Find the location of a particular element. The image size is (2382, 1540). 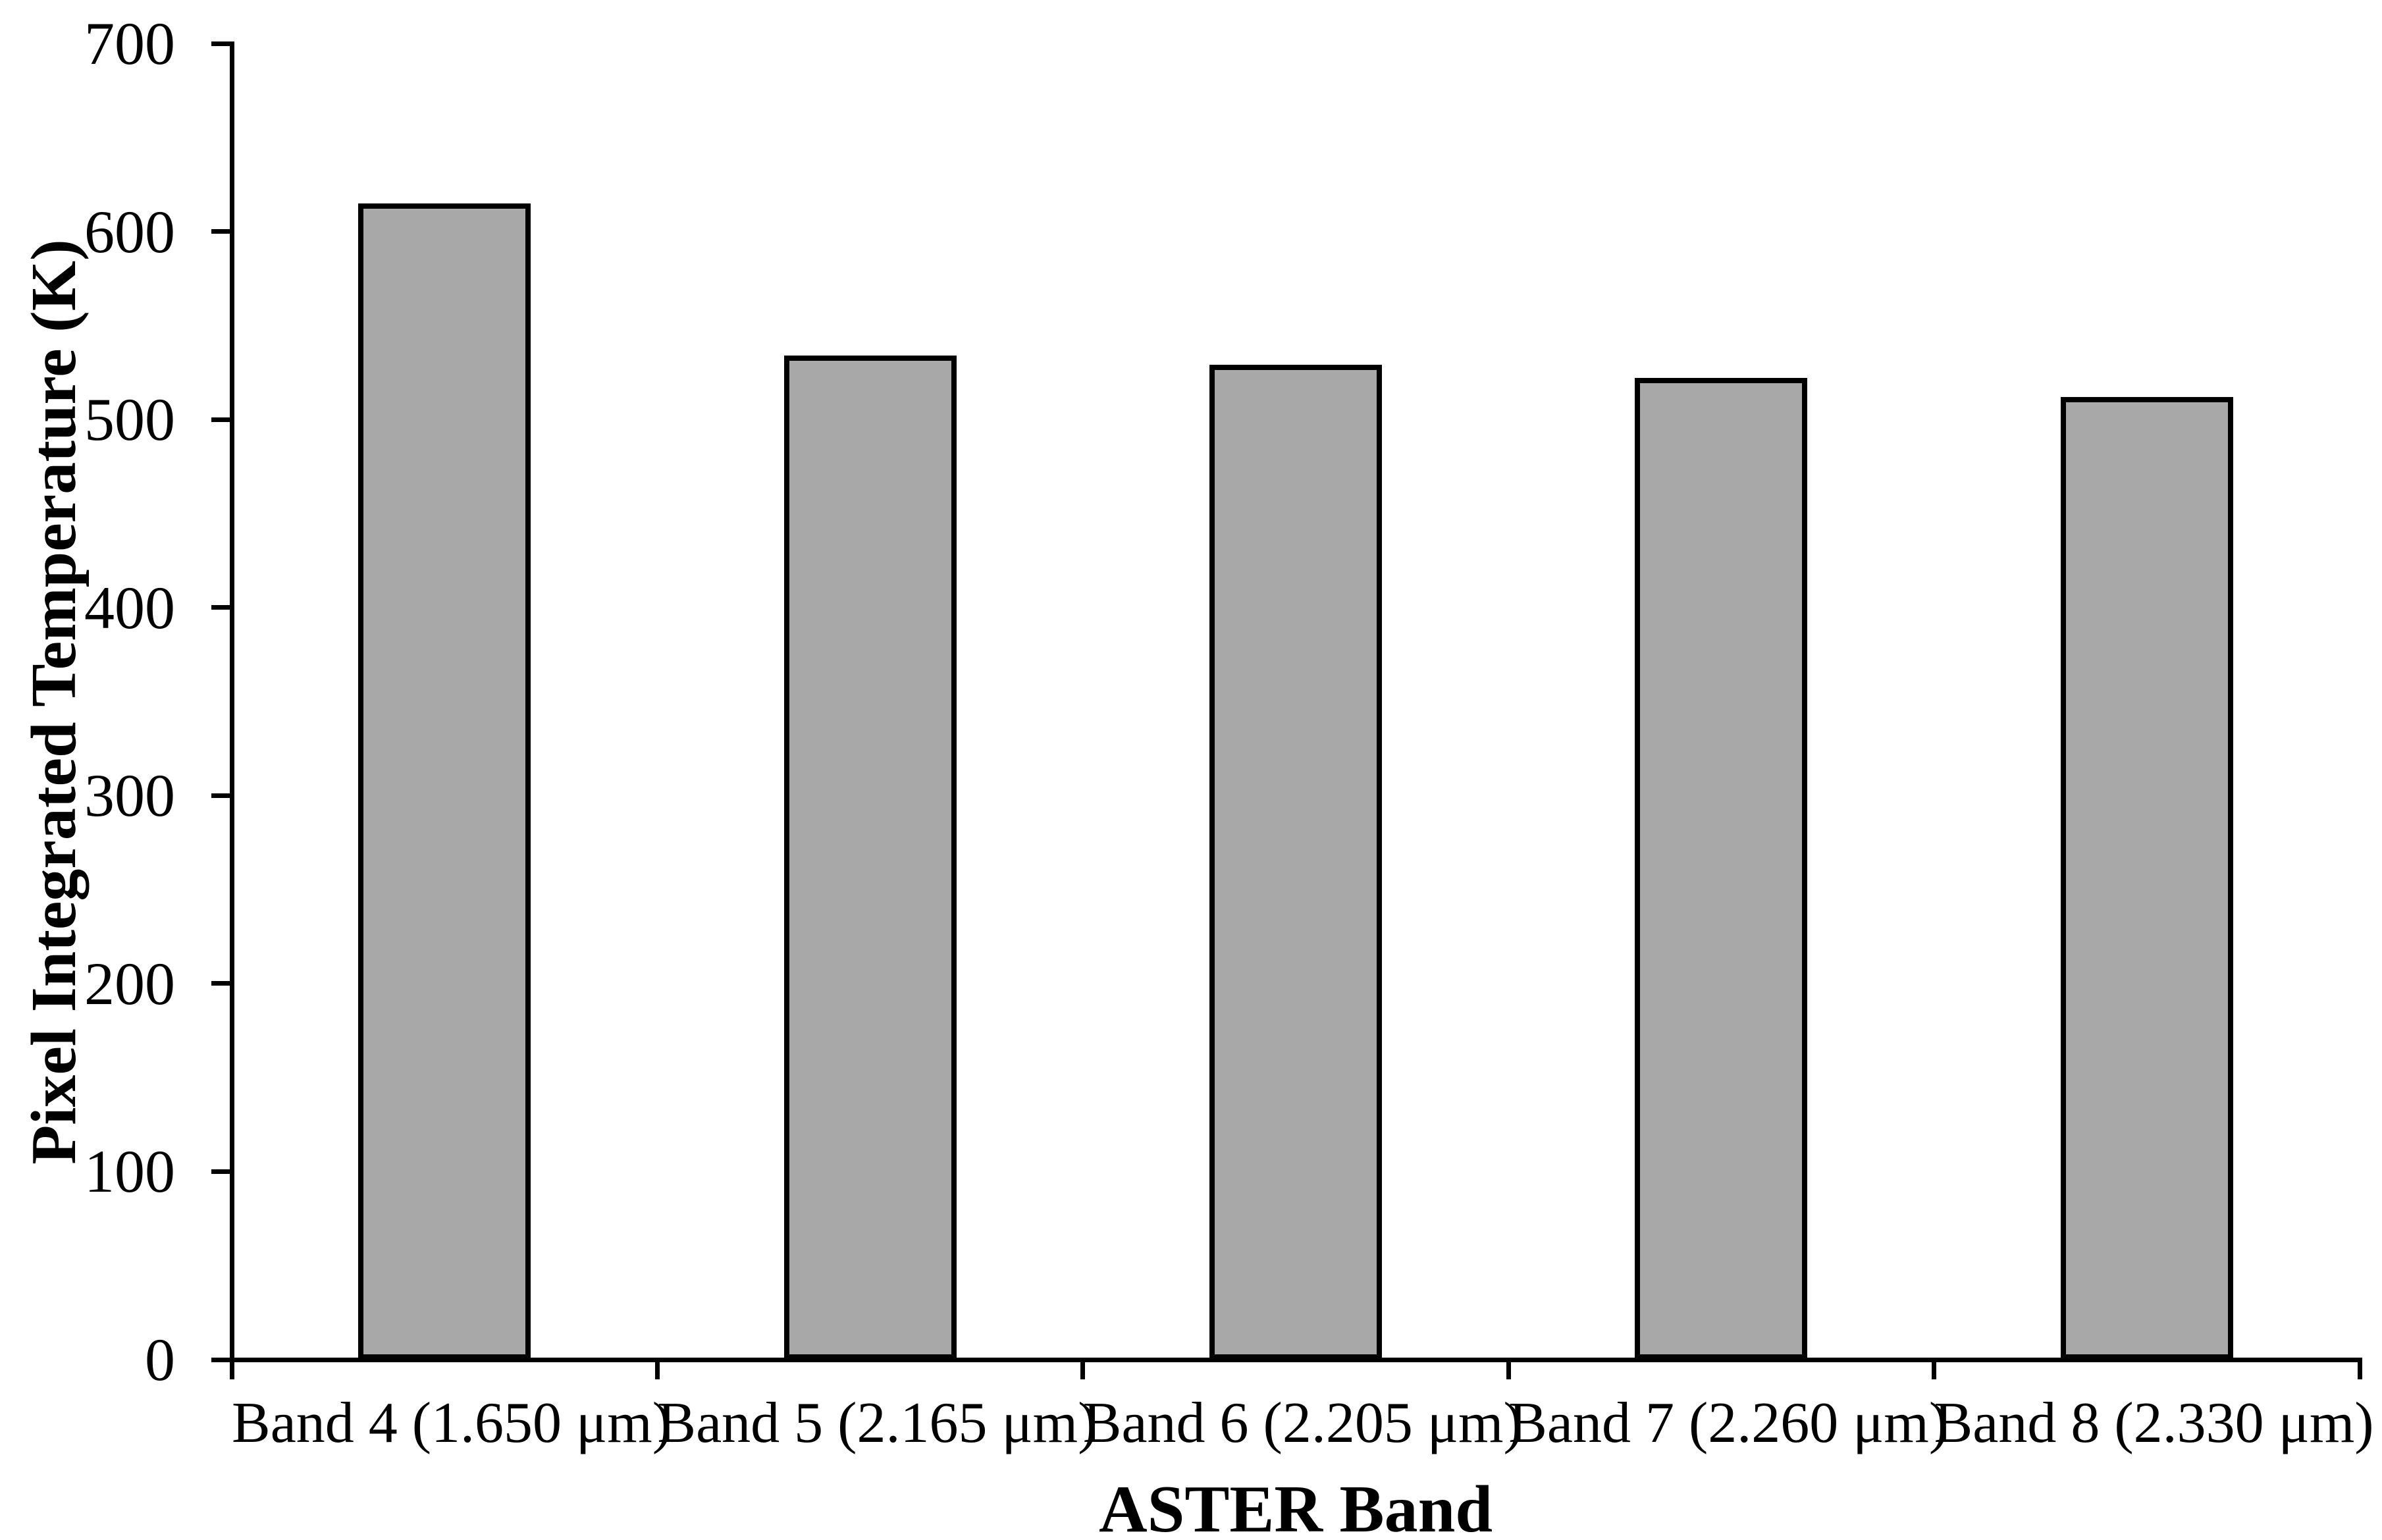

y-tick-label: 500 is located at coordinates (129, 420).